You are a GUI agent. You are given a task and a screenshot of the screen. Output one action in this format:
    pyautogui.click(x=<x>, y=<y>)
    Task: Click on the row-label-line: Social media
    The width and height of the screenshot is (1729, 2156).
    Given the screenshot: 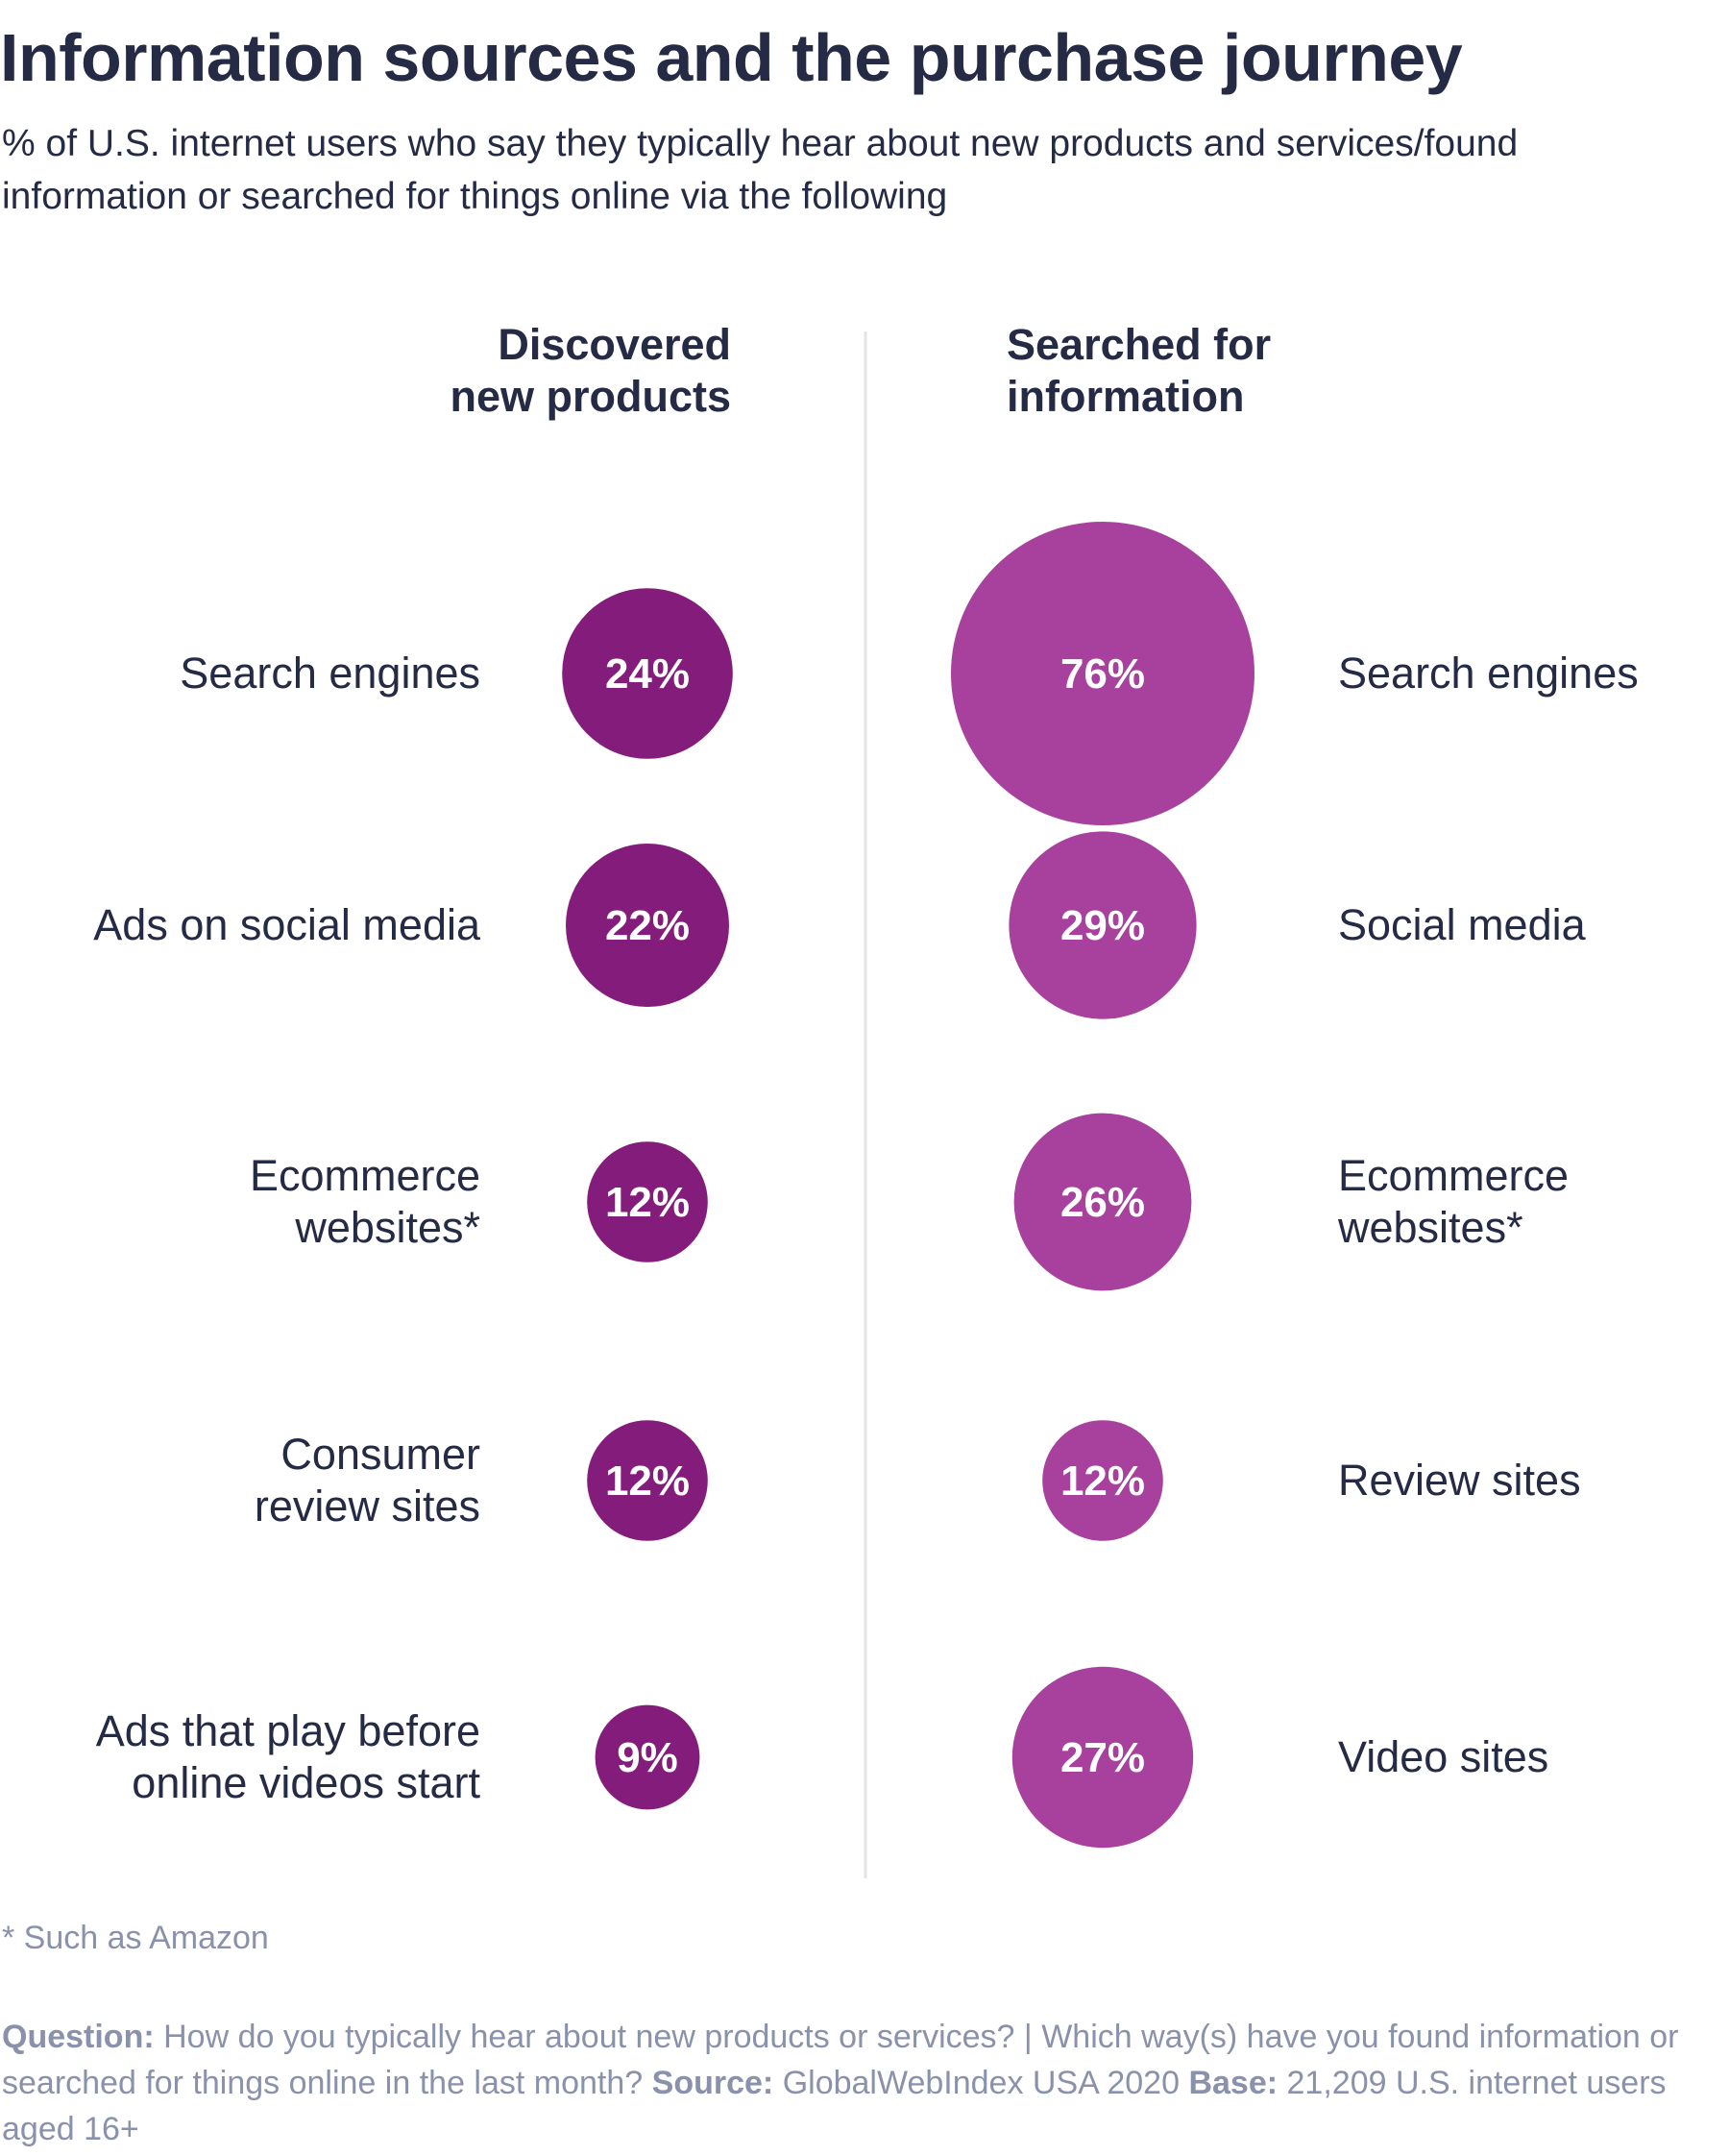 What is the action you would take?
    pyautogui.click(x=1462, y=925)
    